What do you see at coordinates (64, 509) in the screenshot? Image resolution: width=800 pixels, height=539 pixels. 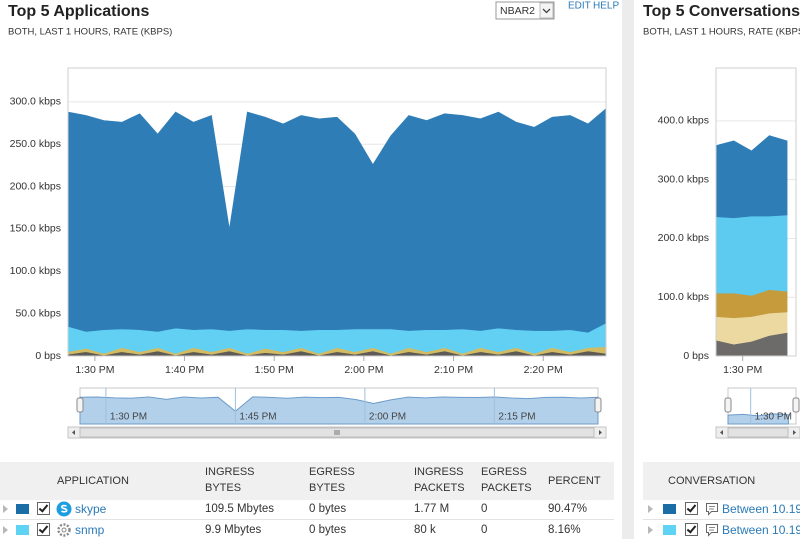 I see `skype-icon` at bounding box center [64, 509].